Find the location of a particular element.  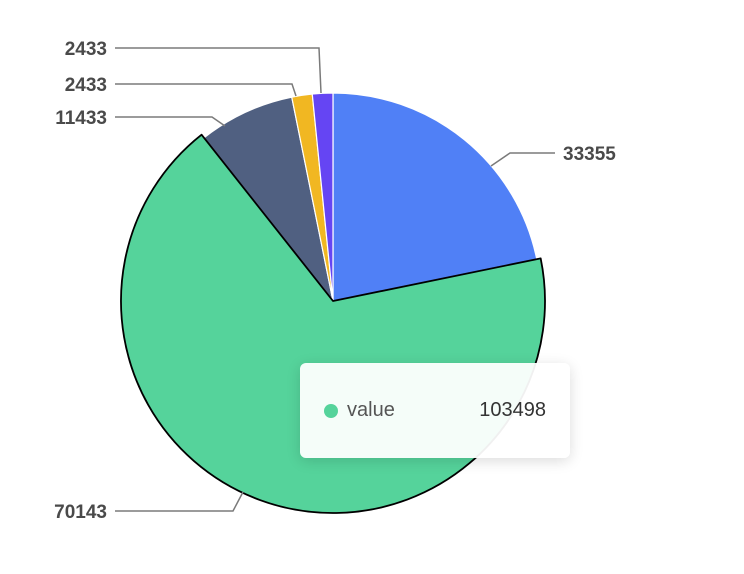

slice-label-4: 2433 is located at coordinates (86, 85).